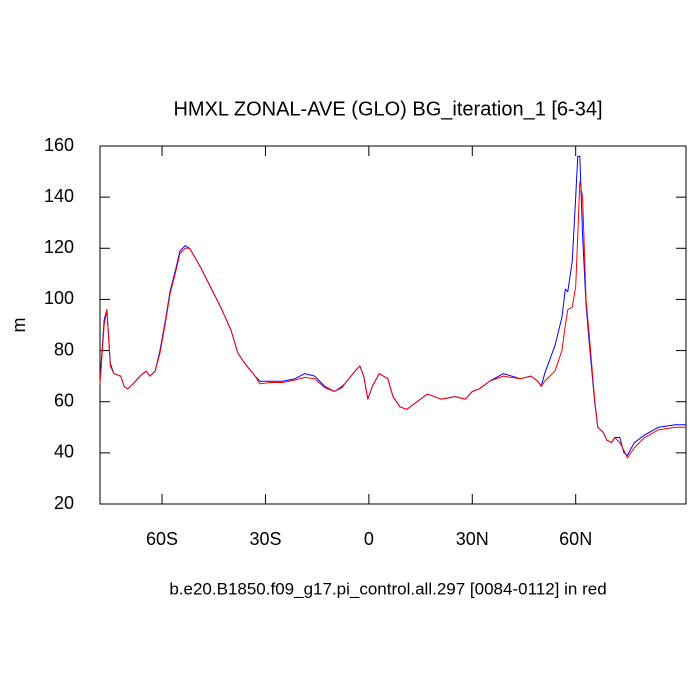  What do you see at coordinates (59, 145) in the screenshot?
I see `y-tick-label: 160` at bounding box center [59, 145].